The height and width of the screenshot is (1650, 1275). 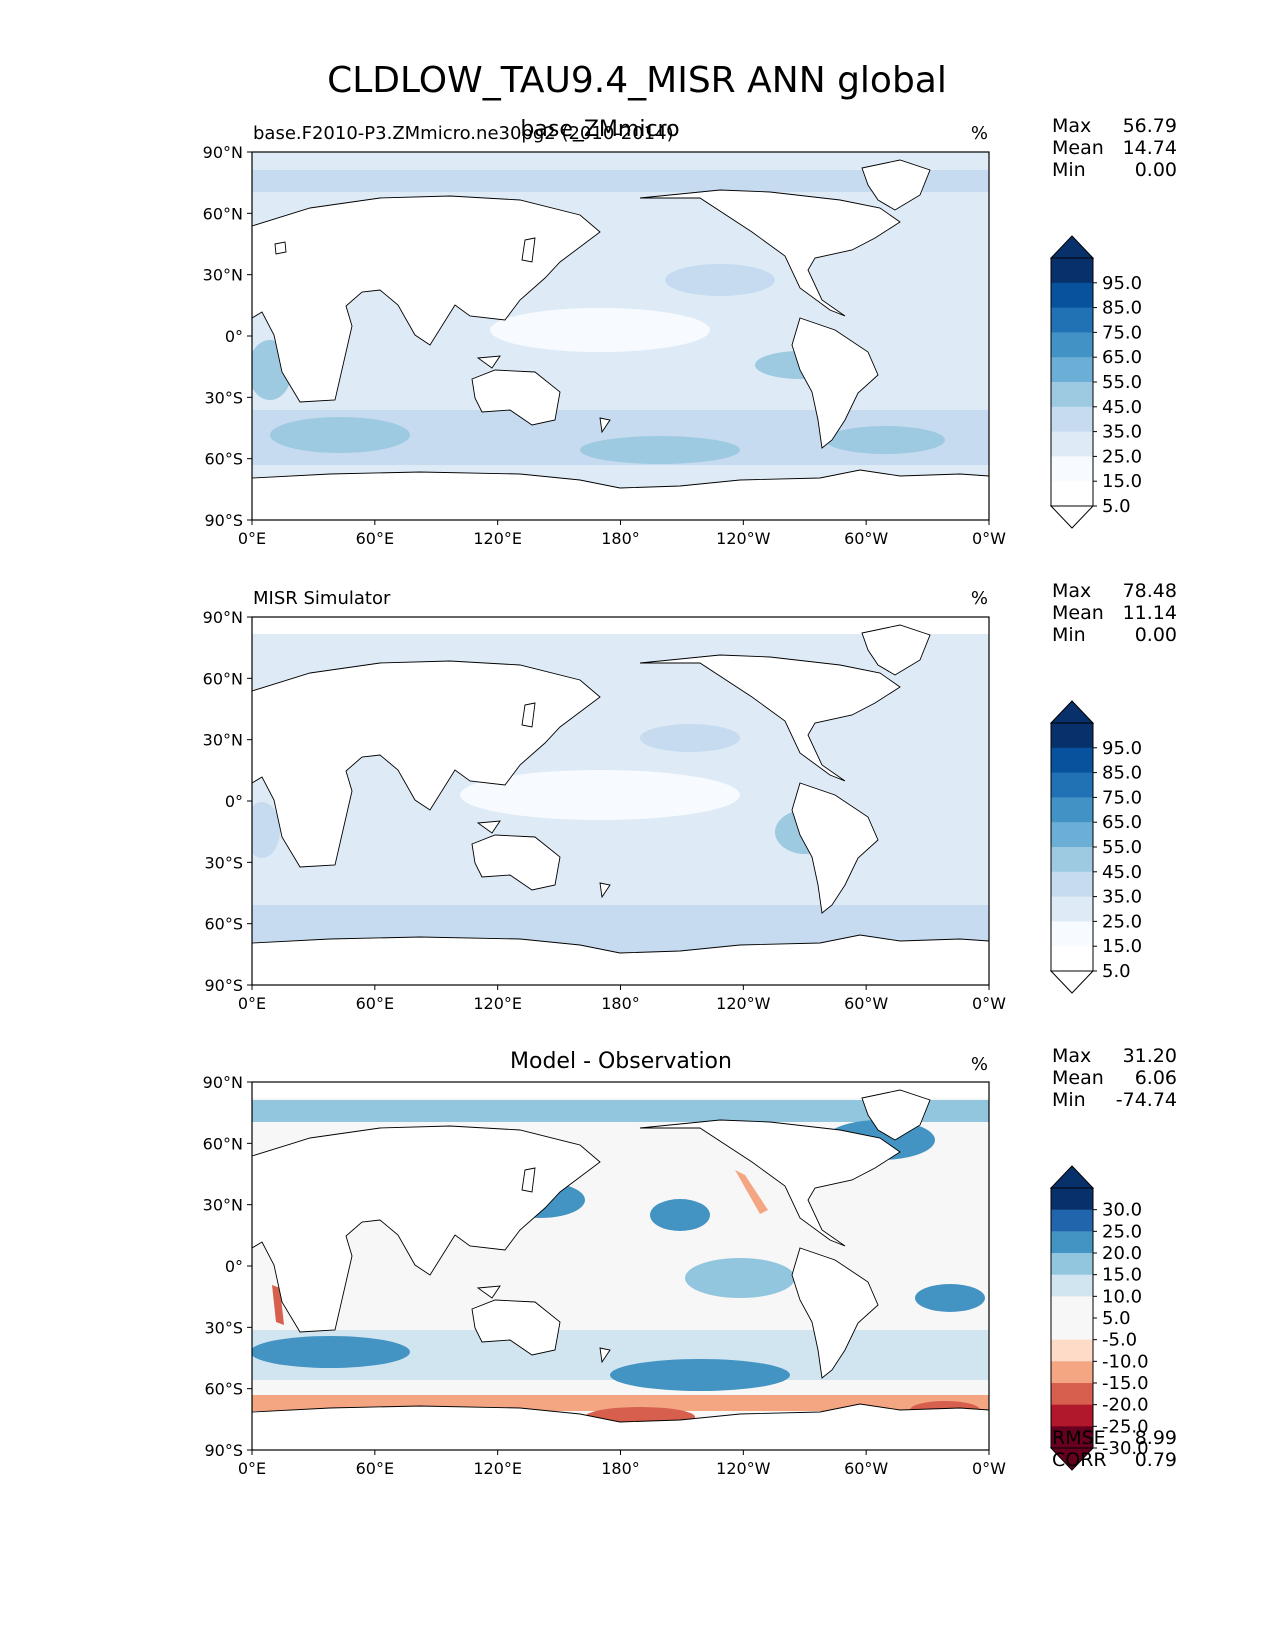 What do you see at coordinates (600, 795) in the screenshot?
I see `panel-reference-tropic-low` at bounding box center [600, 795].